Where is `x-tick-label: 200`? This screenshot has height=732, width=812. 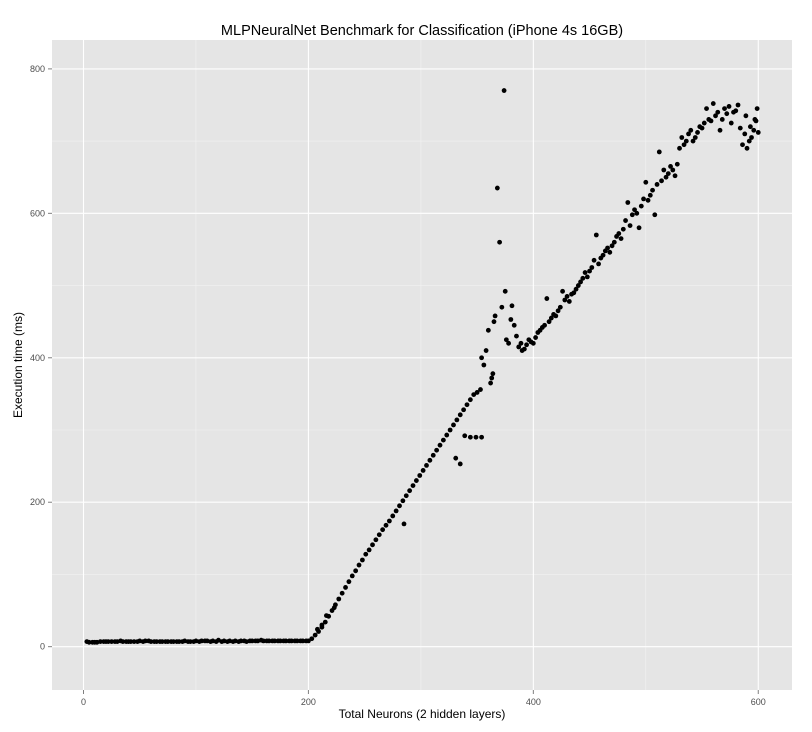 x-tick-label: 200 is located at coordinates (308, 702).